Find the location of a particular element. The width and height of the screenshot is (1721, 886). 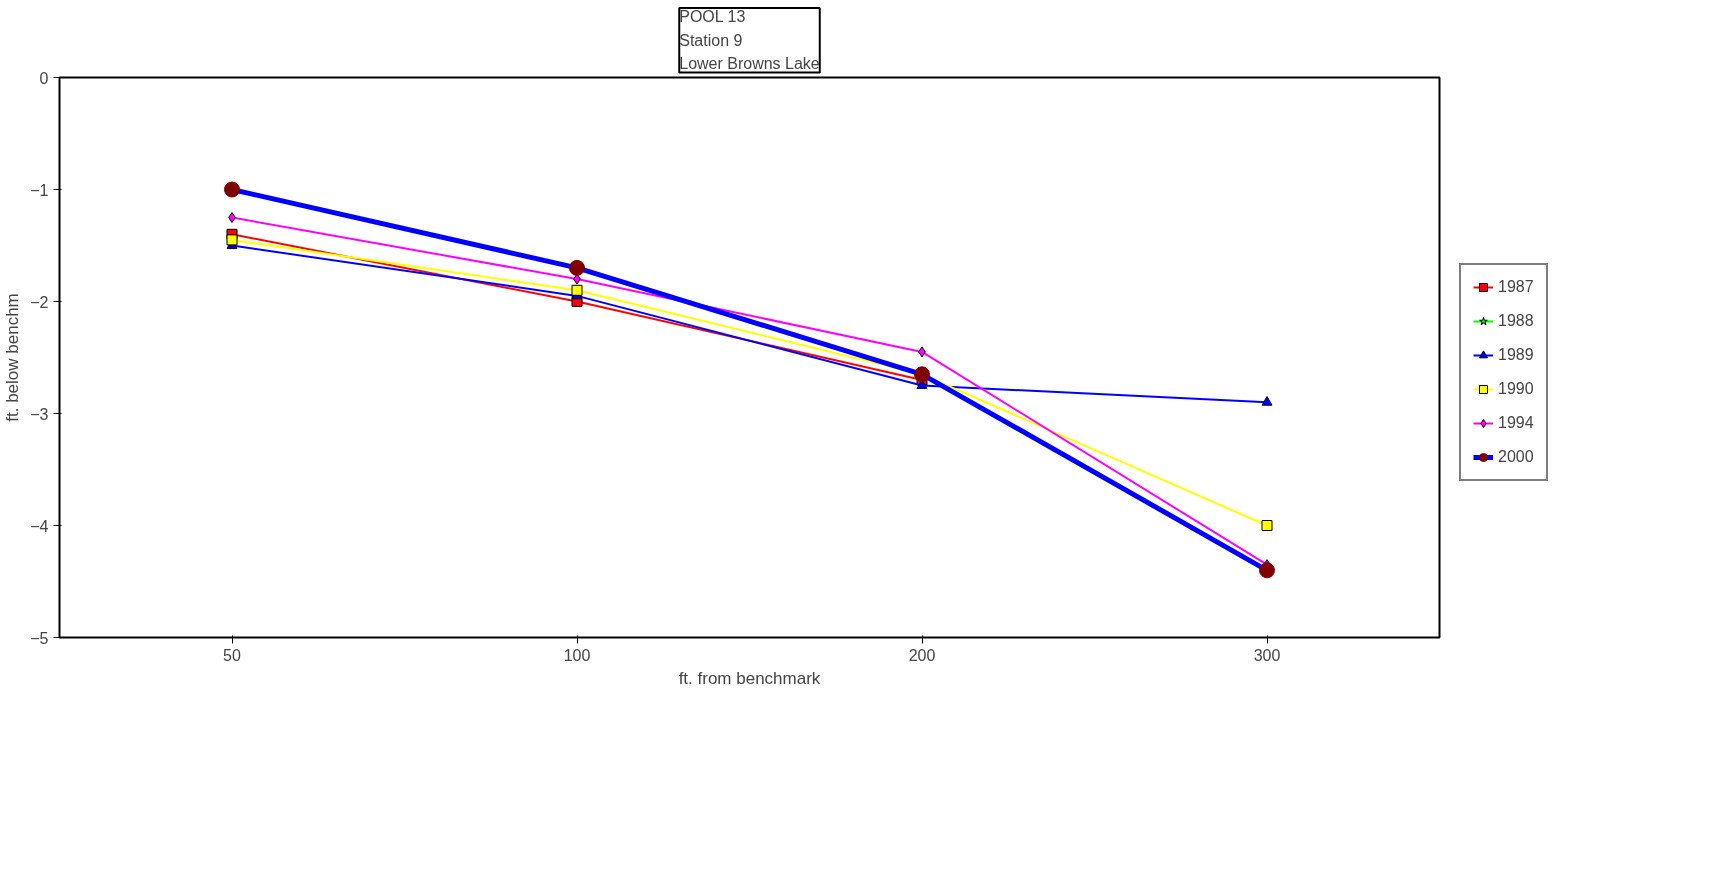

y-axis-title: ft. below benchm is located at coordinates (13, 357).